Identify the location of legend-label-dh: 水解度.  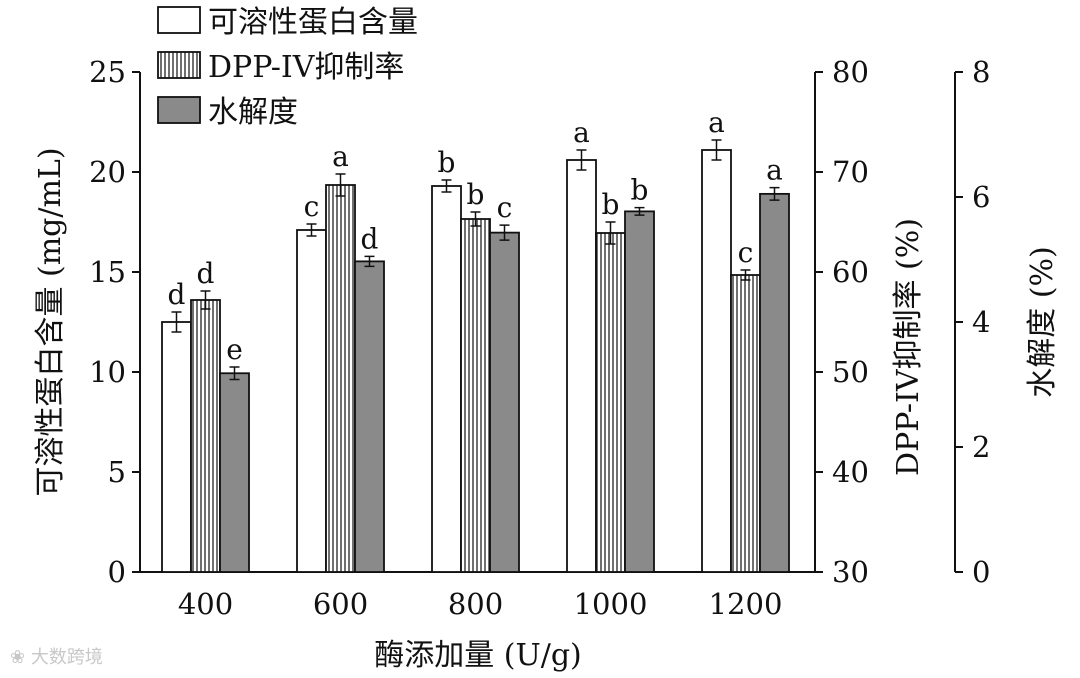
(253, 112).